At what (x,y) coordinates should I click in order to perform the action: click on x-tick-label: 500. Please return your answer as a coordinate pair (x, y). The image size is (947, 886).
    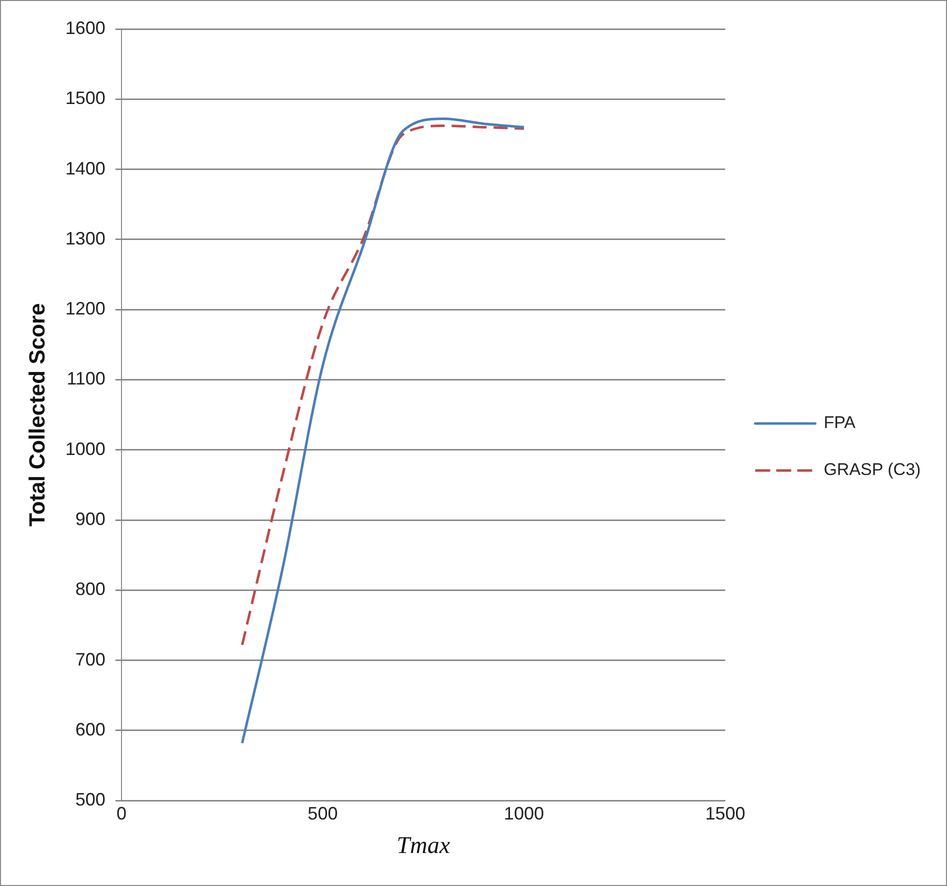
    Looking at the image, I should click on (323, 813).